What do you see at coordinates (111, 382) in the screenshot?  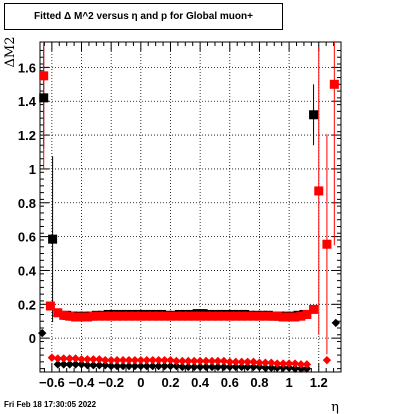 I see `x-tick-label: −0.2` at bounding box center [111, 382].